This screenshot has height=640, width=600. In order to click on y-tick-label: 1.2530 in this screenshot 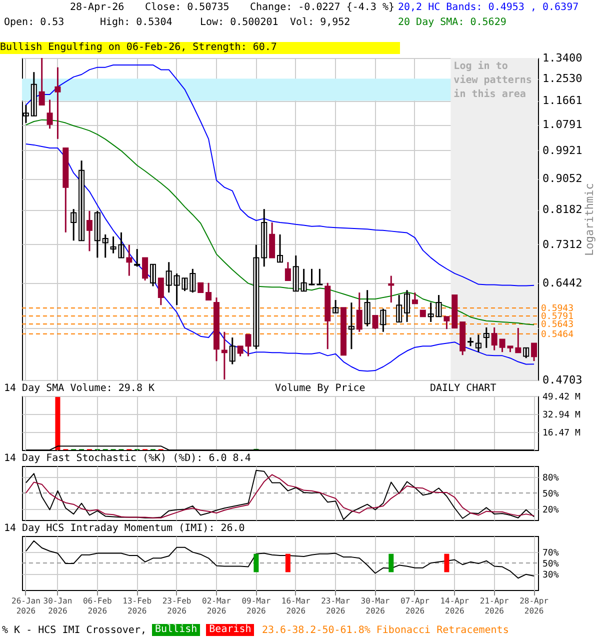, I will do `click(562, 79)`.